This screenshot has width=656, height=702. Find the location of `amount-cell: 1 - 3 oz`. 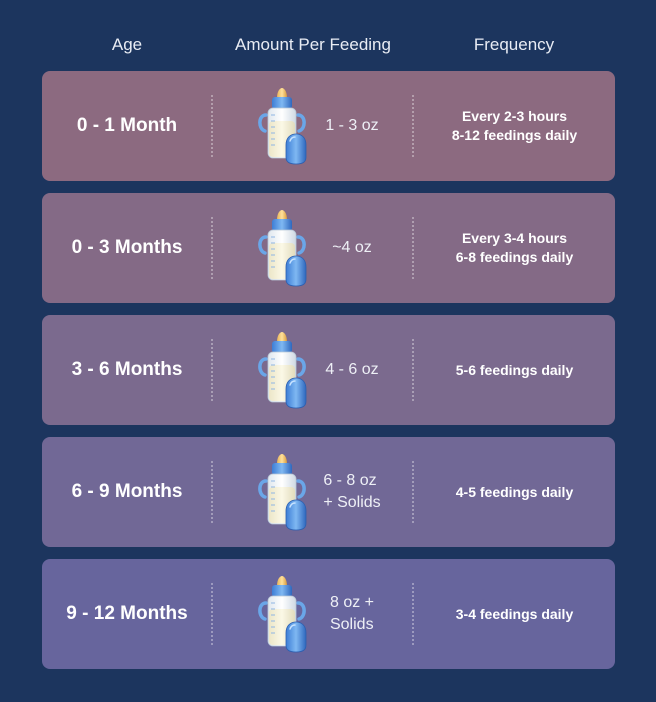

amount-cell: 1 - 3 oz is located at coordinates (352, 126).